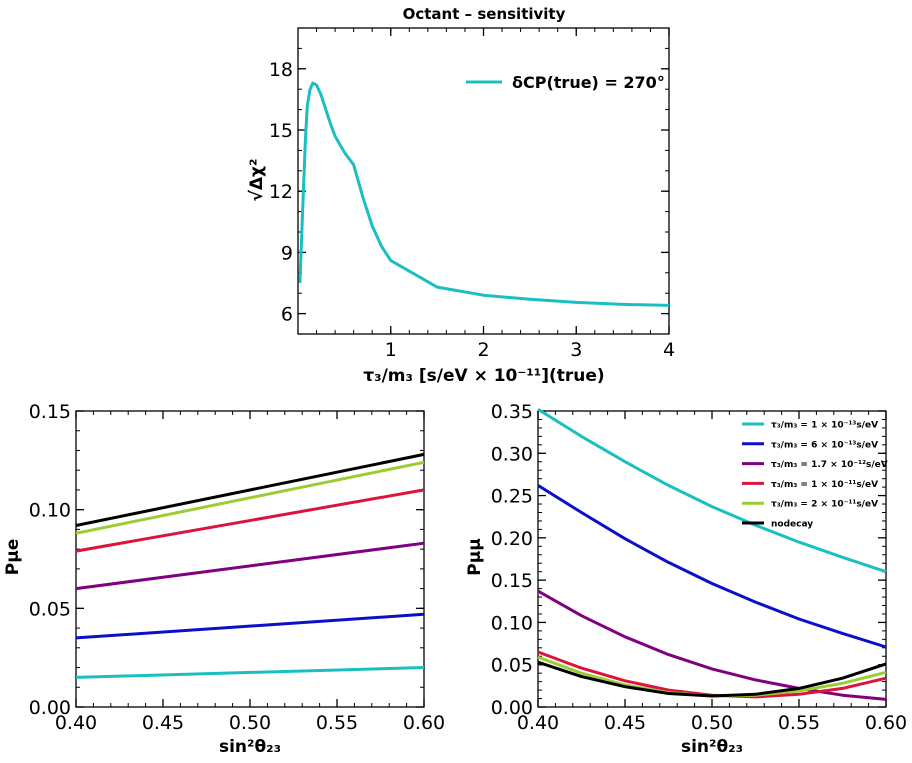 This screenshot has width=912, height=763. Describe the element at coordinates (824, 505) in the screenshot. I see `legend-label-4: τ₃/m₃ = 2 × 10⁻¹¹s/eV` at that location.